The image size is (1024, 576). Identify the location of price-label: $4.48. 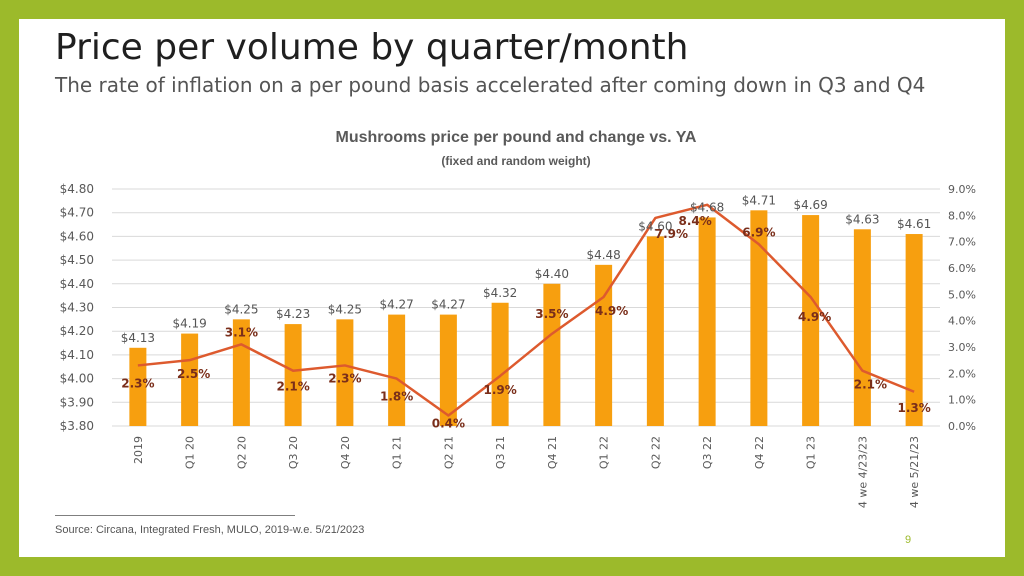
(603, 255).